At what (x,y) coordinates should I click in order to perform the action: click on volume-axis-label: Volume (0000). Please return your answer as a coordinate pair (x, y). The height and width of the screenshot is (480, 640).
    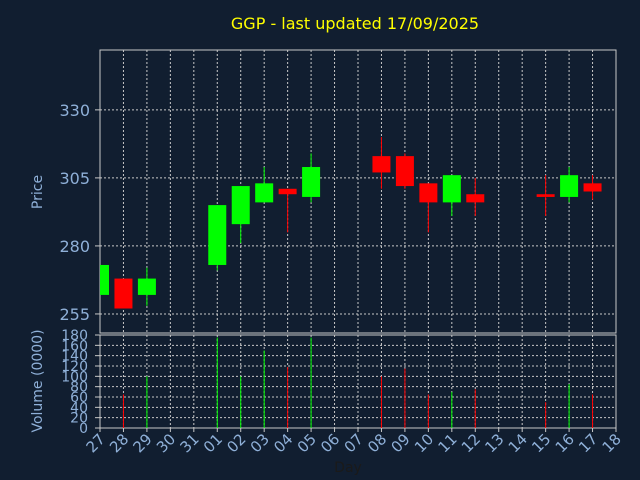
    Looking at the image, I should click on (38, 380).